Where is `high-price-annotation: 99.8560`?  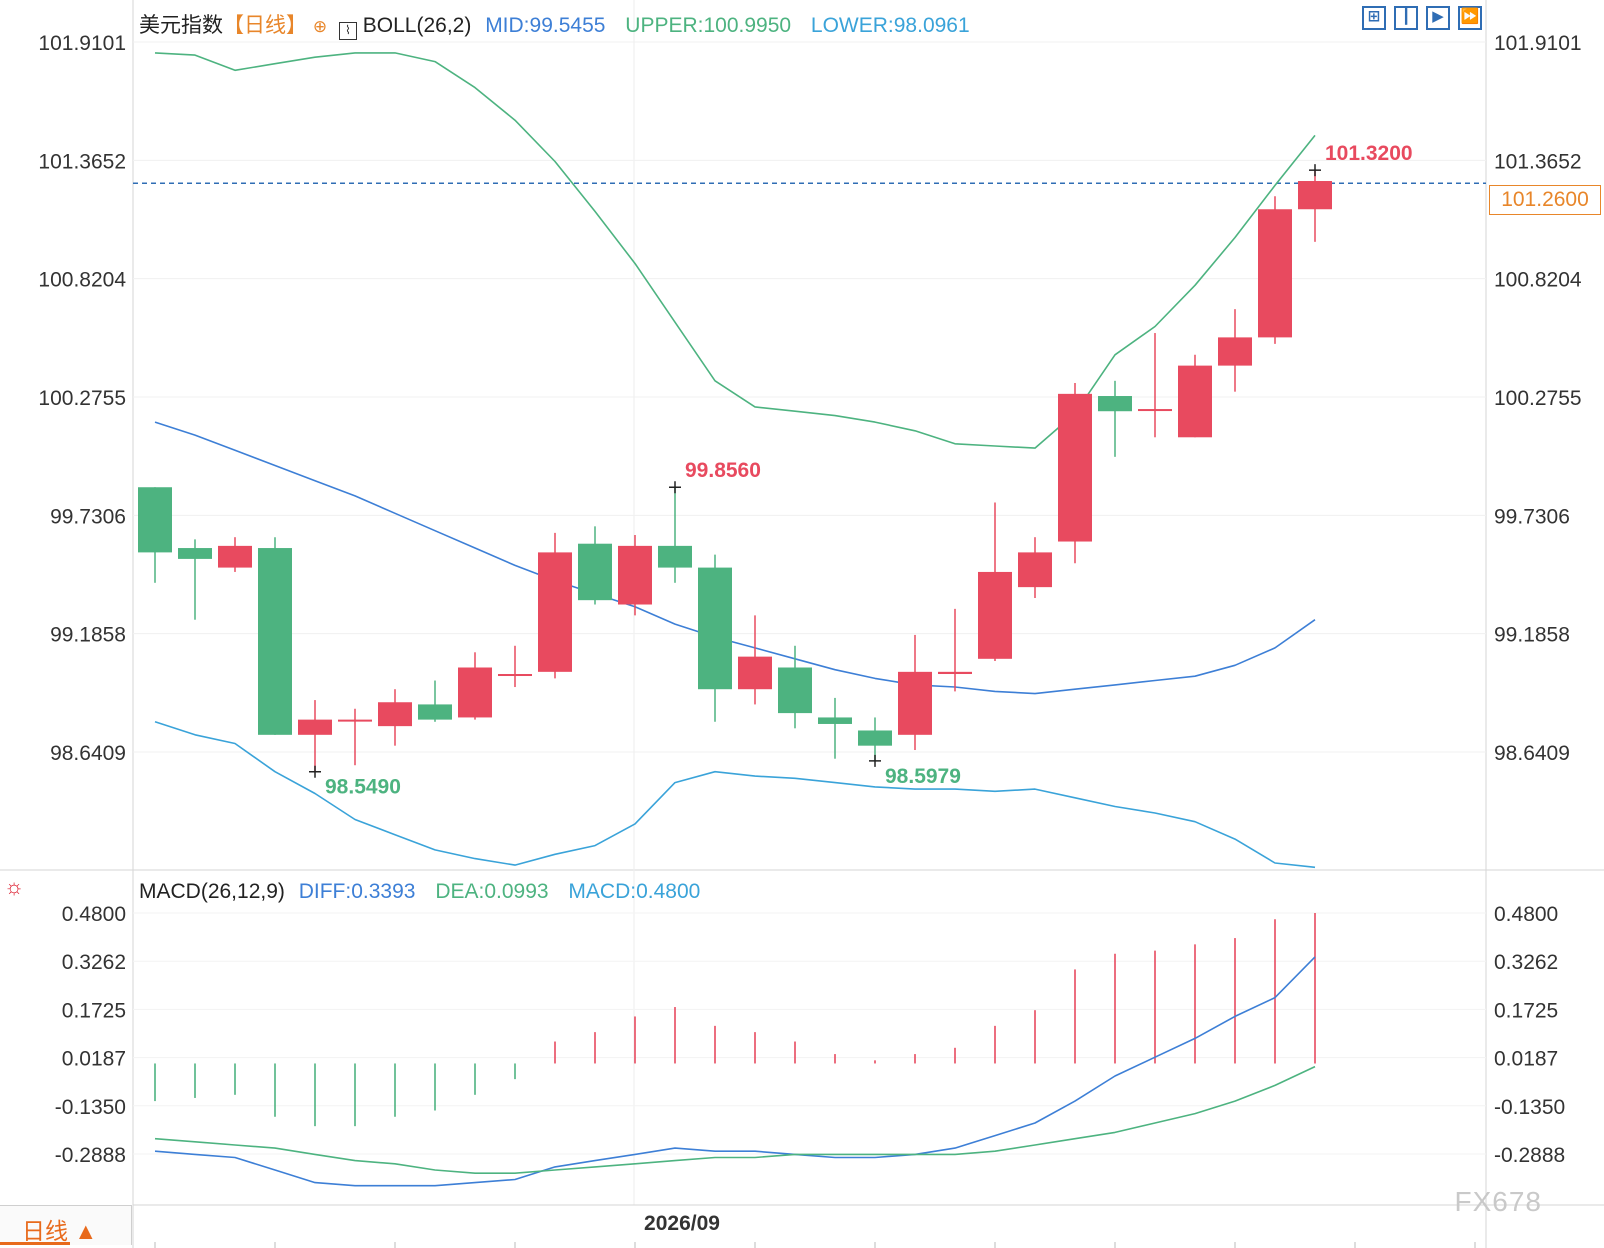
high-price-annotation: 99.8560 is located at coordinates (723, 470).